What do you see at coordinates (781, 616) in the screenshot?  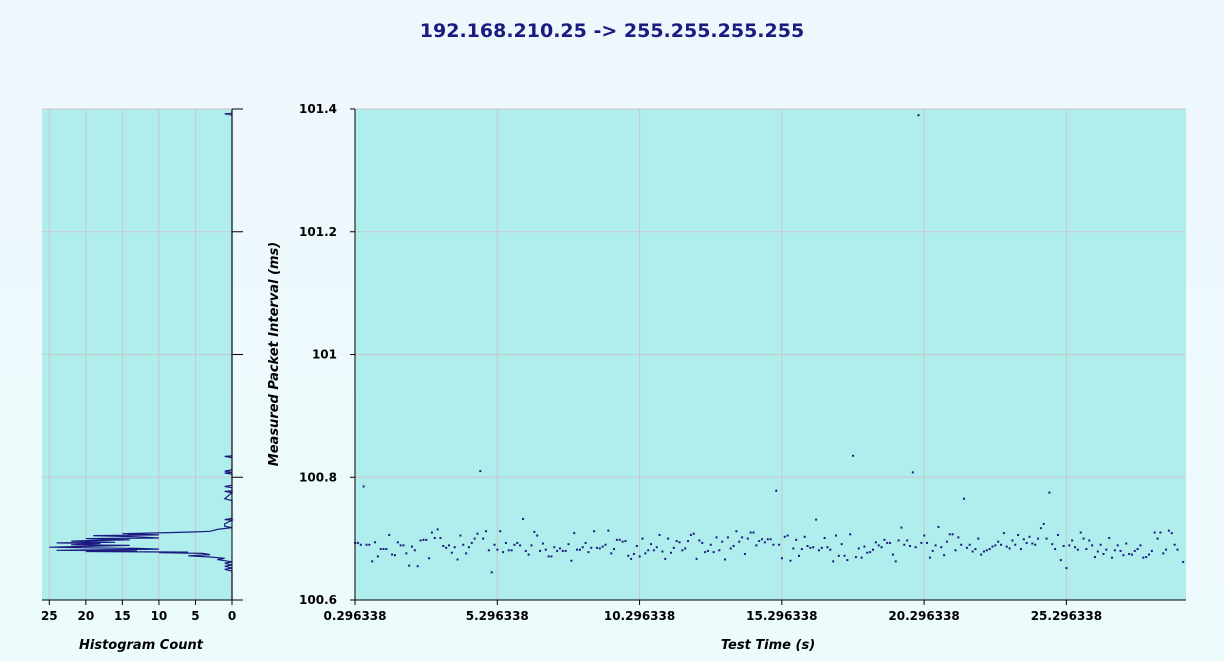 I see `scatter-x-tick-label: 15.296338` at bounding box center [781, 616].